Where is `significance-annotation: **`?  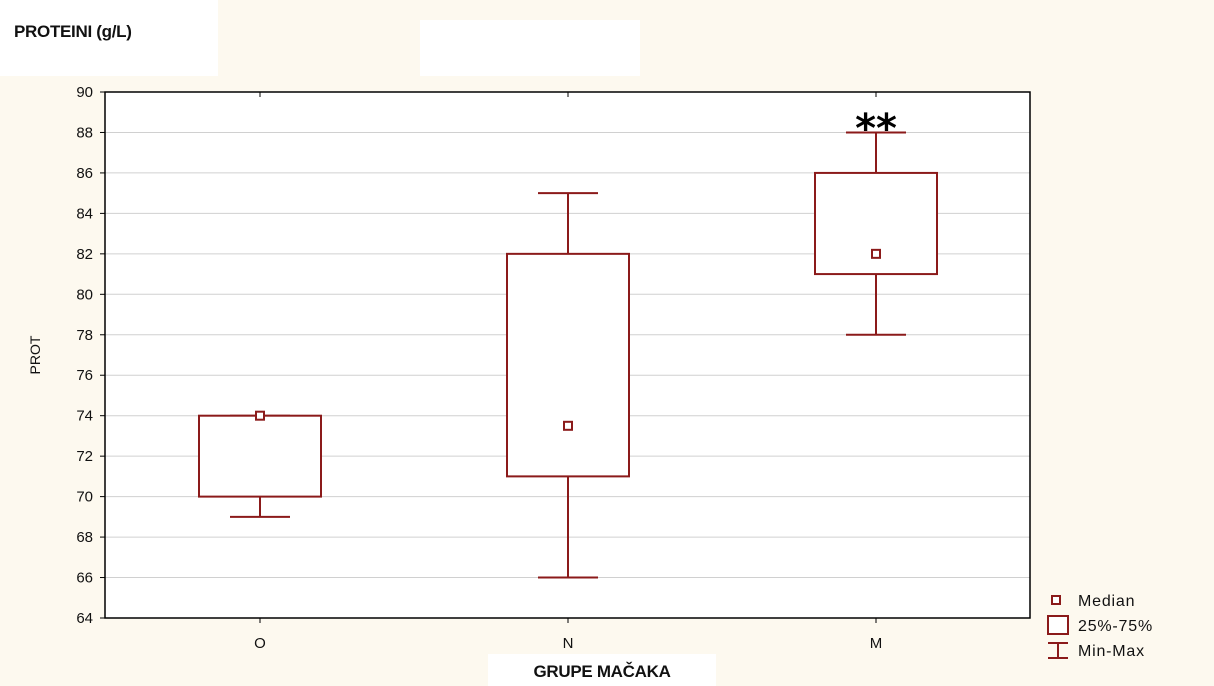
significance-annotation: ** is located at coordinates (876, 129).